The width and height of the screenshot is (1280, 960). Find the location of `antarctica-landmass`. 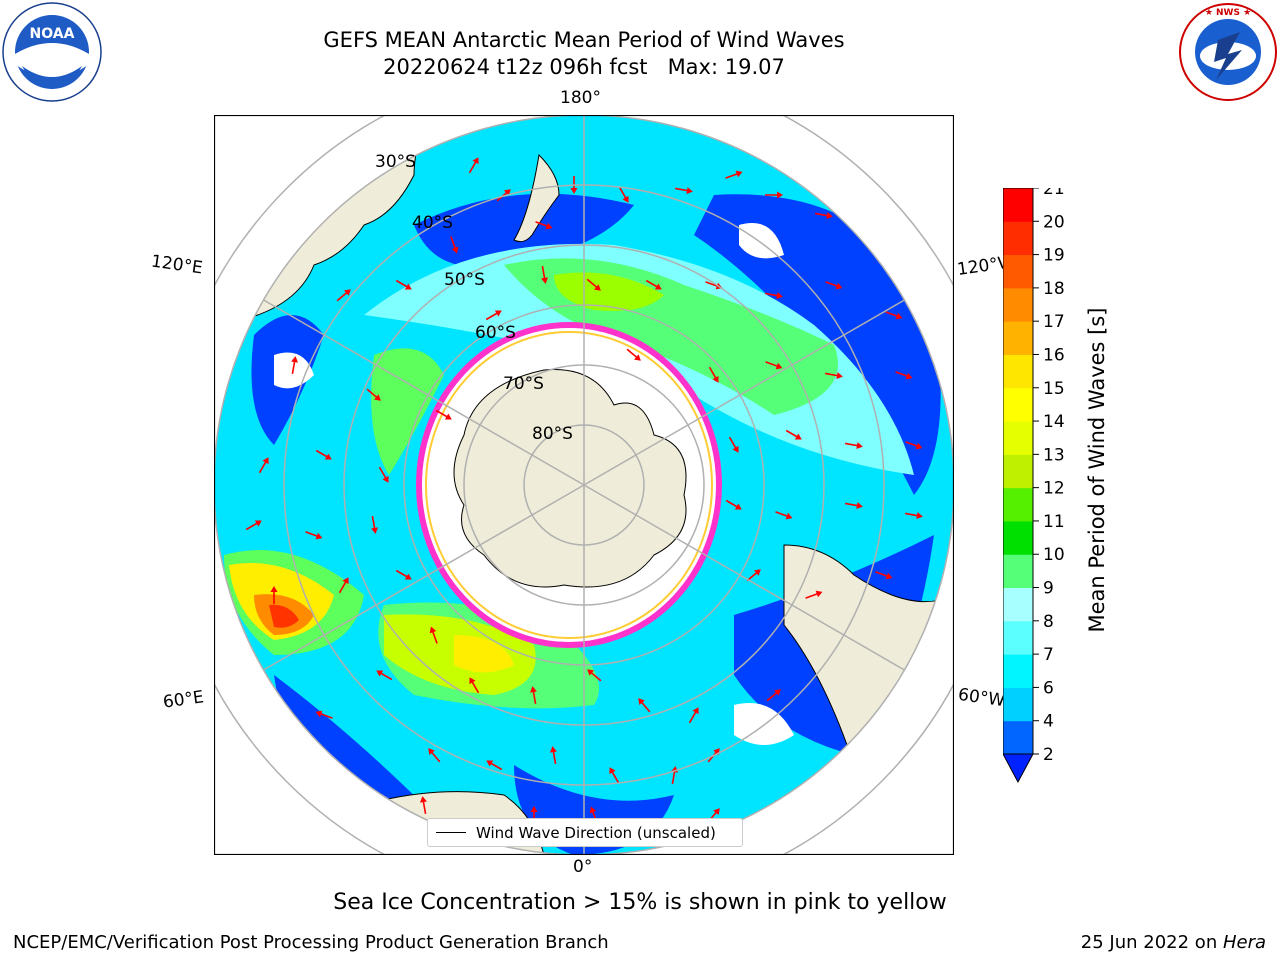

antarctica-landmass is located at coordinates (570, 478).